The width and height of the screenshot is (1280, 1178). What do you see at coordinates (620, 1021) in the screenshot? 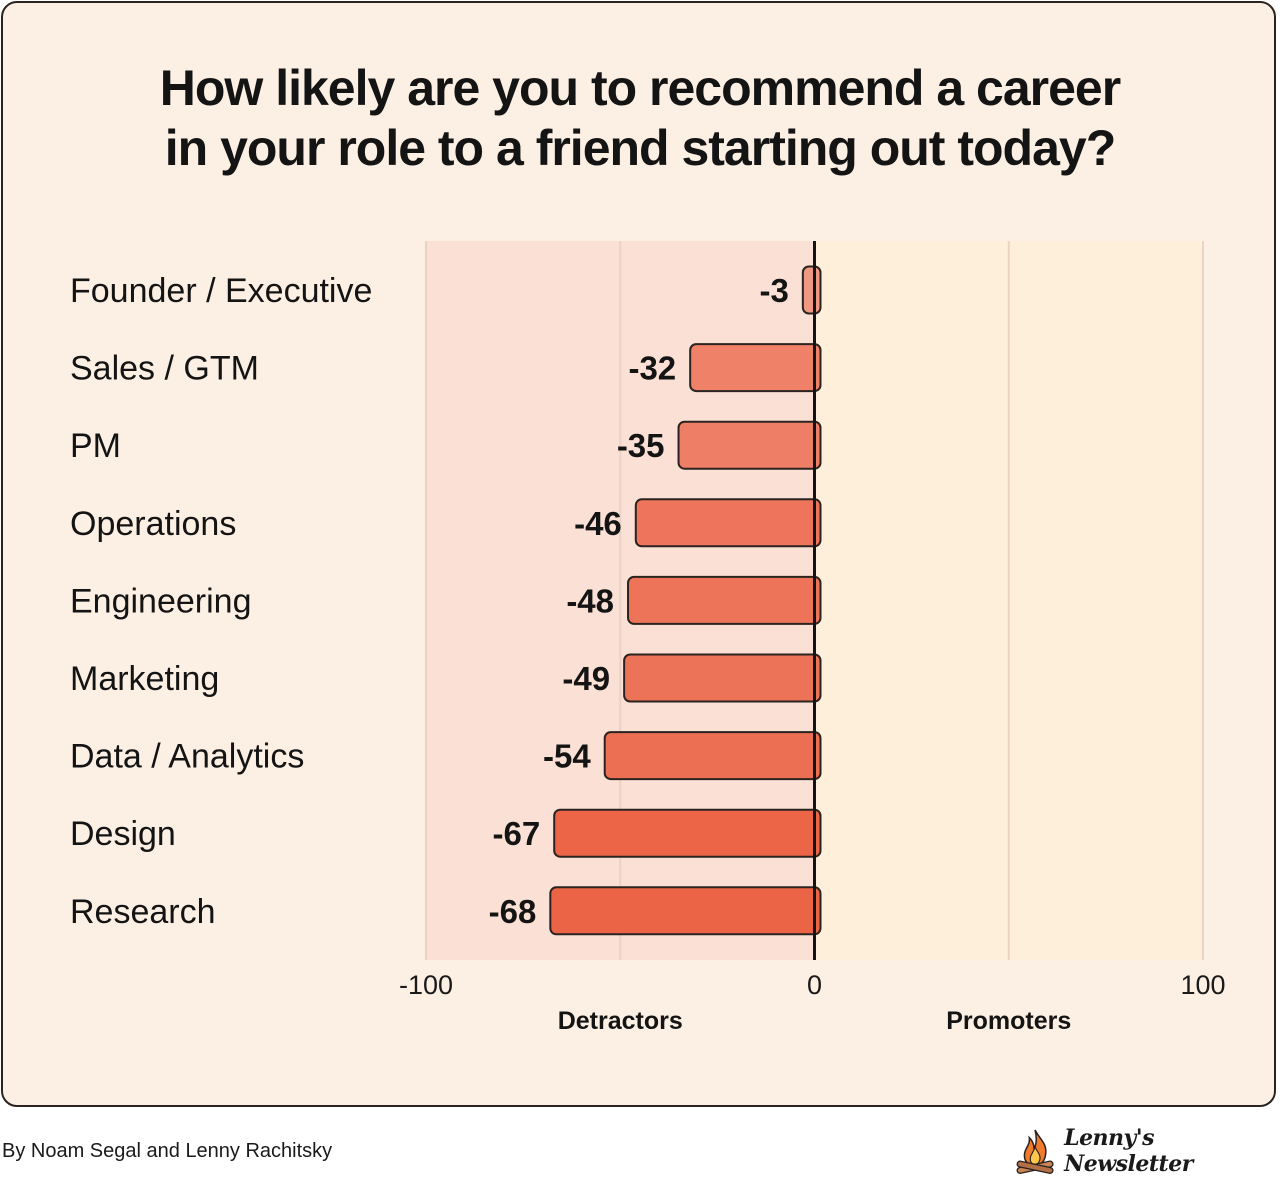
I see `zone-label: Detractors` at bounding box center [620, 1021].